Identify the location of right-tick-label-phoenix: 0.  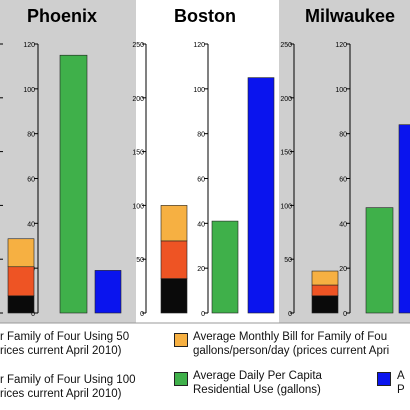
(33, 314).